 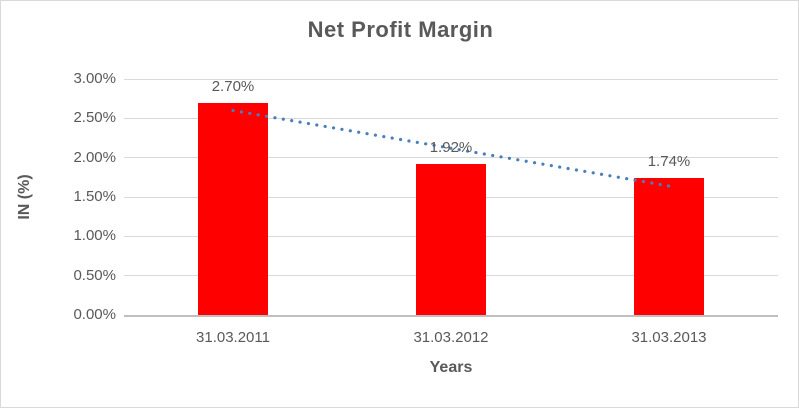 I want to click on x-tick-label: 31.03.2011, so click(x=233, y=337).